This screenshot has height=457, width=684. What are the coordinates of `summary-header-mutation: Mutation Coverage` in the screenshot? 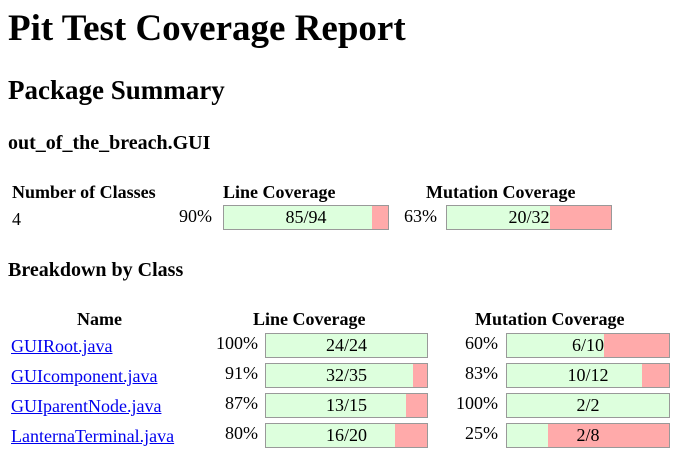 It's located at (501, 192).